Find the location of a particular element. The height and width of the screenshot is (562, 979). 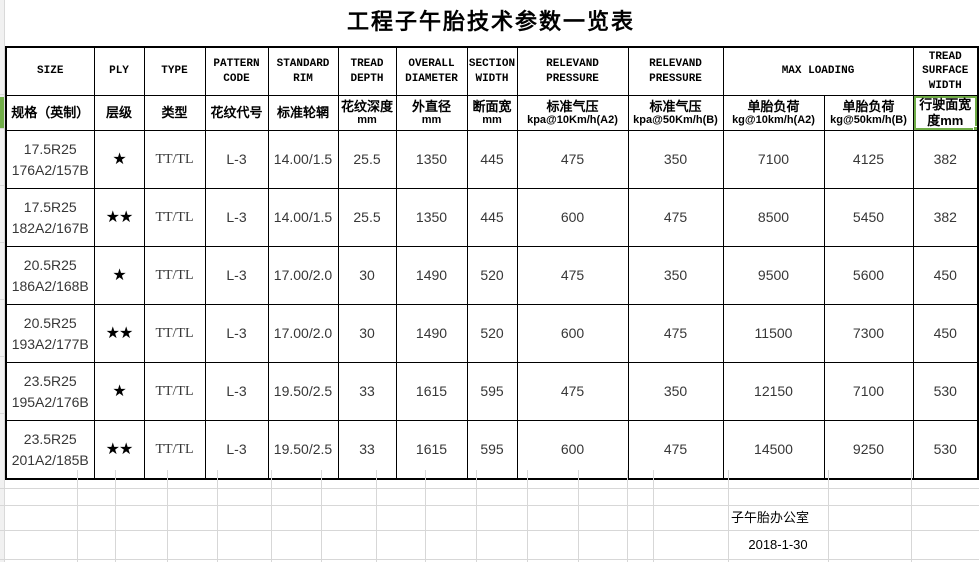

cell-size: 17.5R25 182A2/167B is located at coordinates (50, 217).